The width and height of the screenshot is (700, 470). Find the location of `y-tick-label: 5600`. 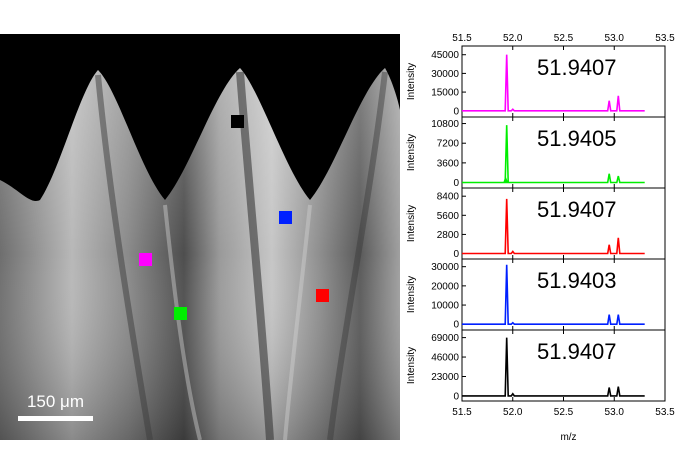

y-tick-label: 5600 is located at coordinates (448, 216).